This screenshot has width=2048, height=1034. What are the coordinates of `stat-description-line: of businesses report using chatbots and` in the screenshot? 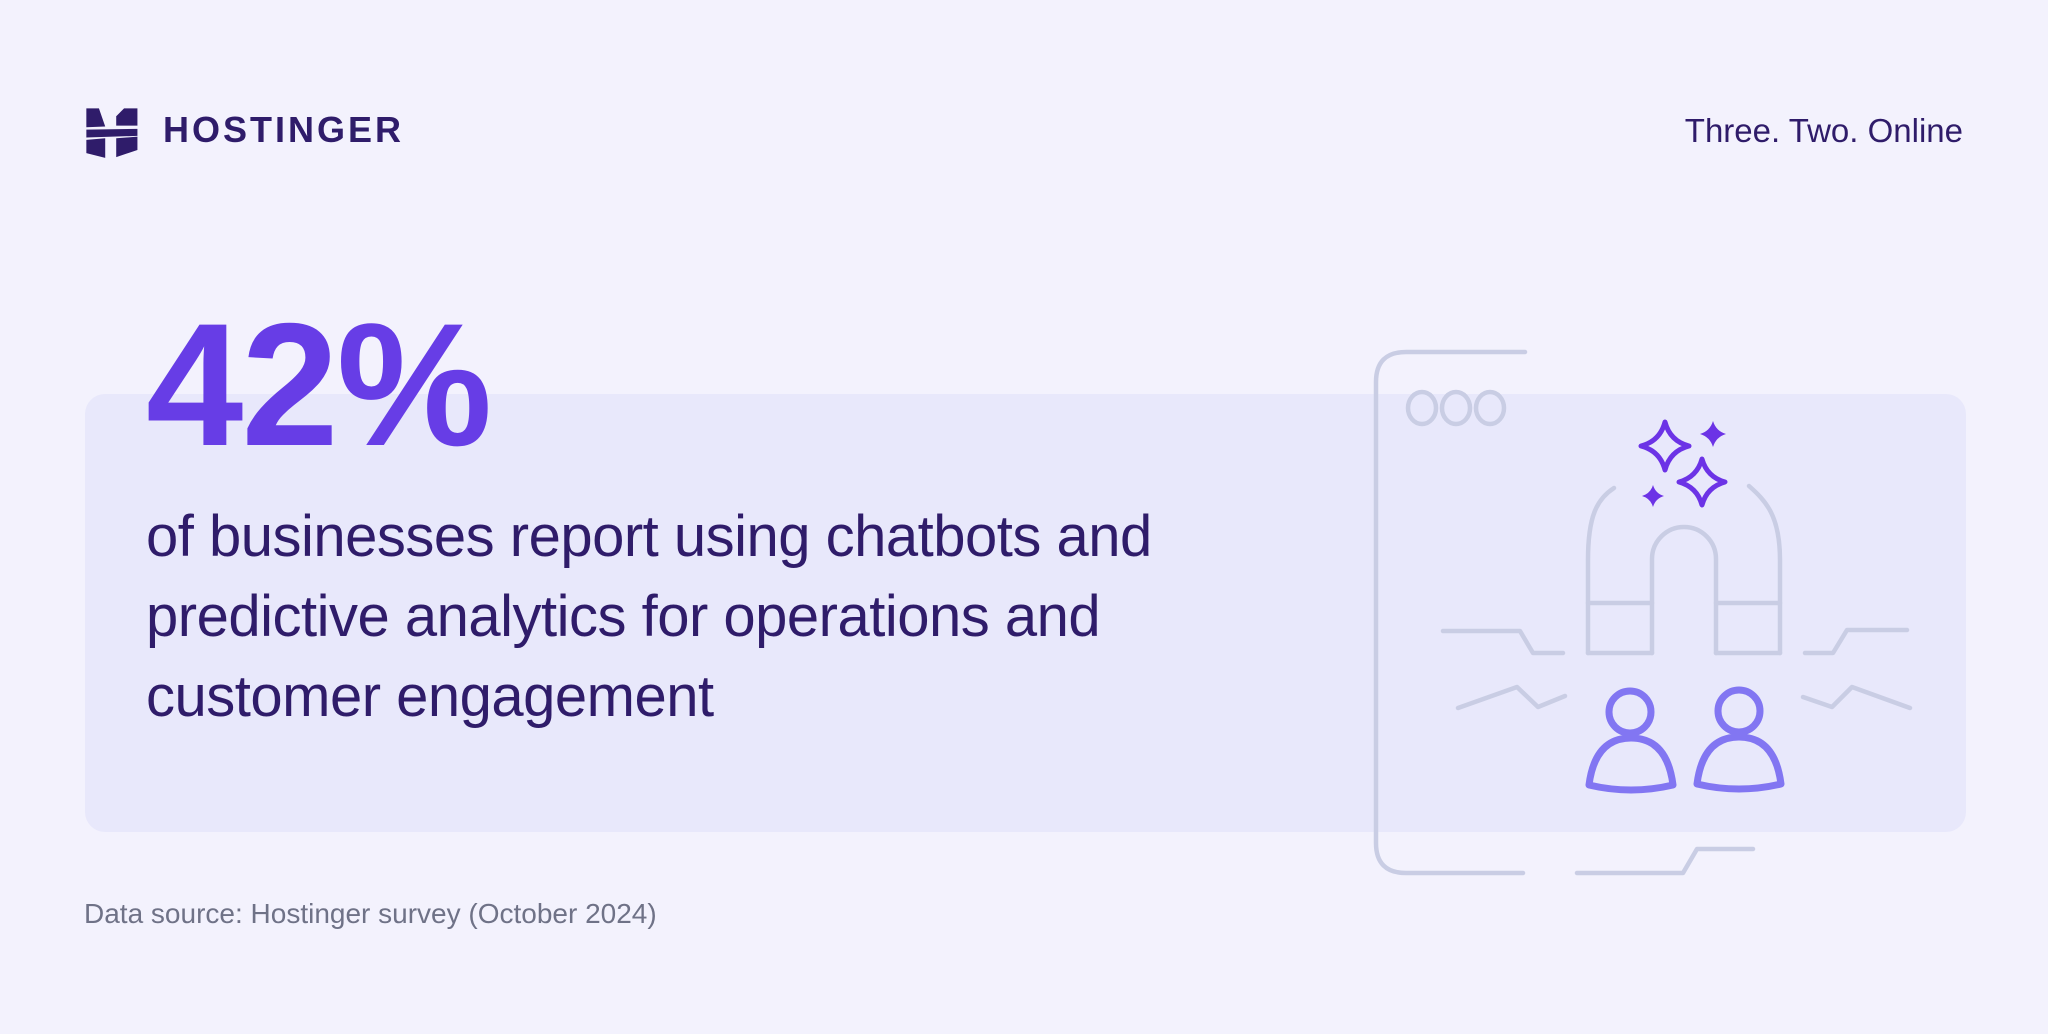 It's located at (649, 536).